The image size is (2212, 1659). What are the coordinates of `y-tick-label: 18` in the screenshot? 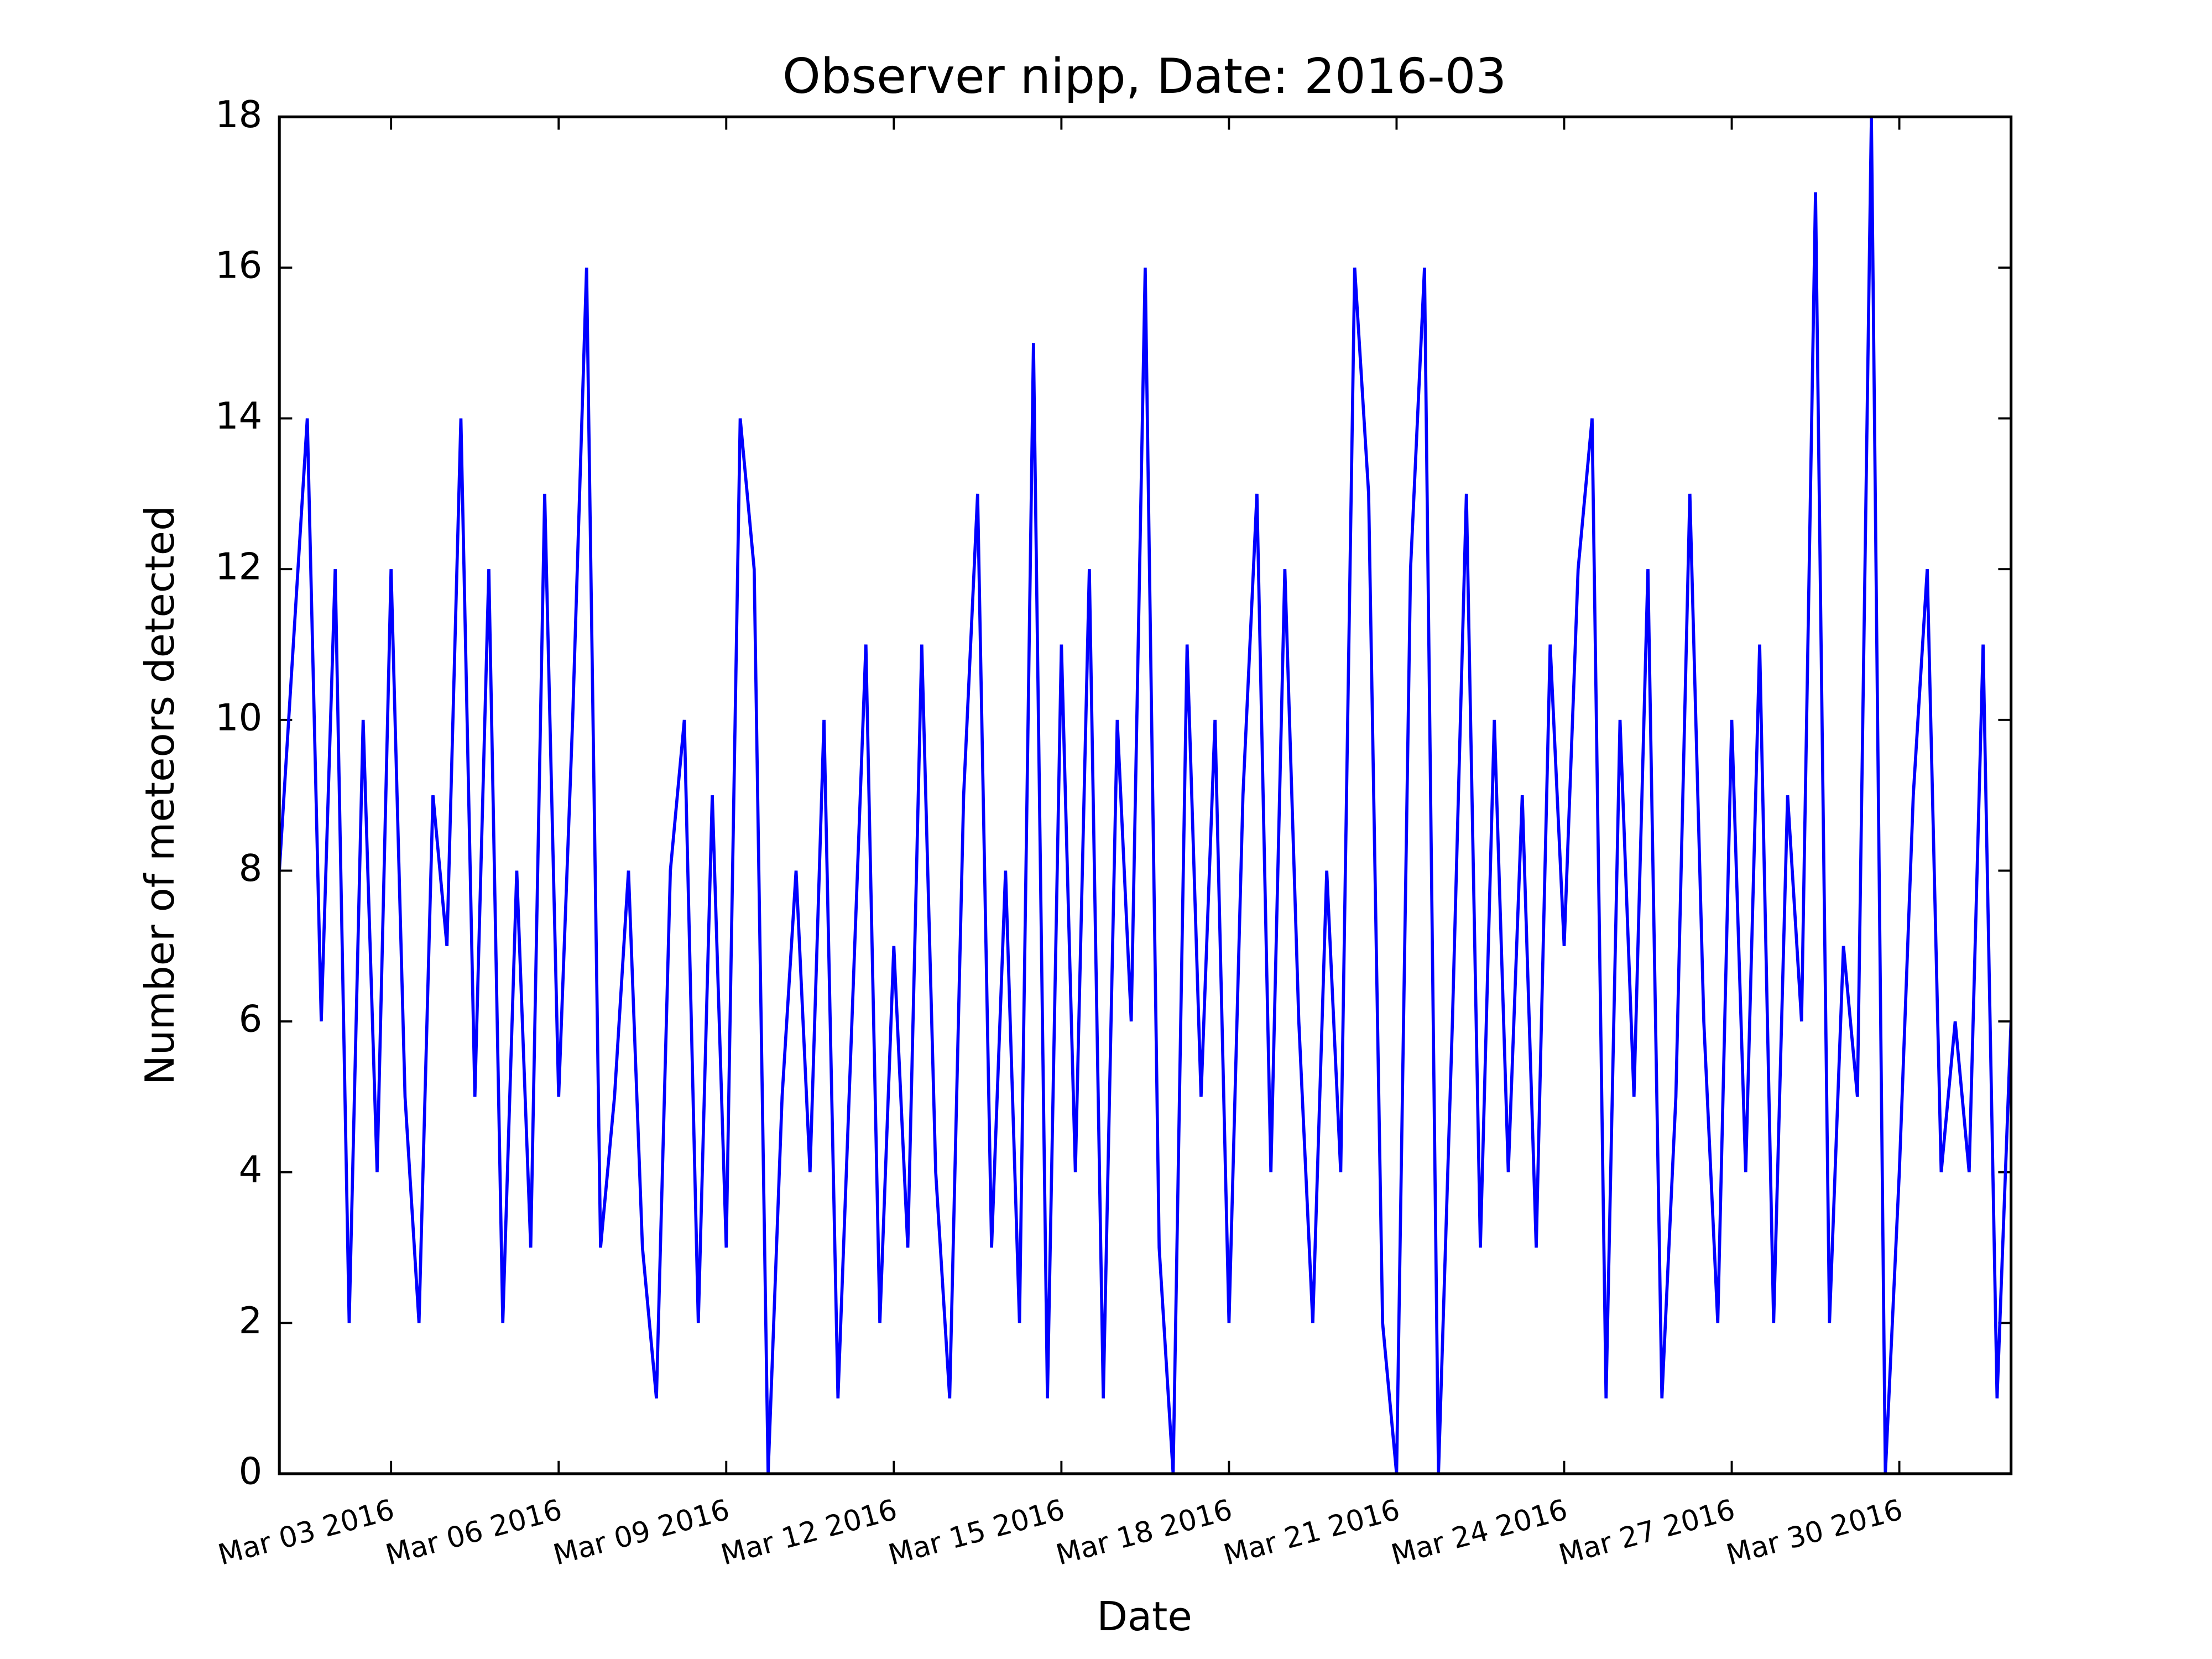 It's located at (239, 115).